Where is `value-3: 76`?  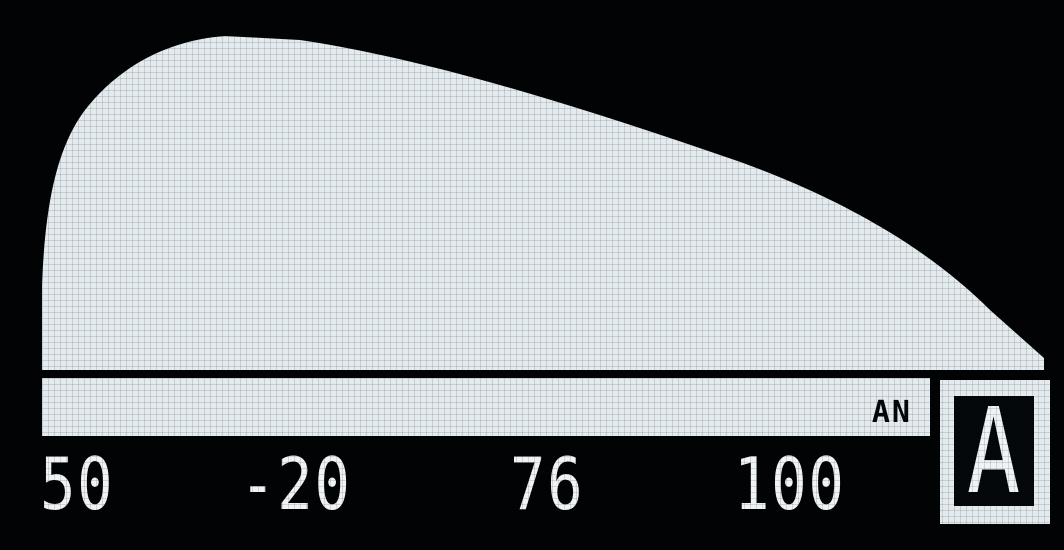
value-3: 76 is located at coordinates (547, 484).